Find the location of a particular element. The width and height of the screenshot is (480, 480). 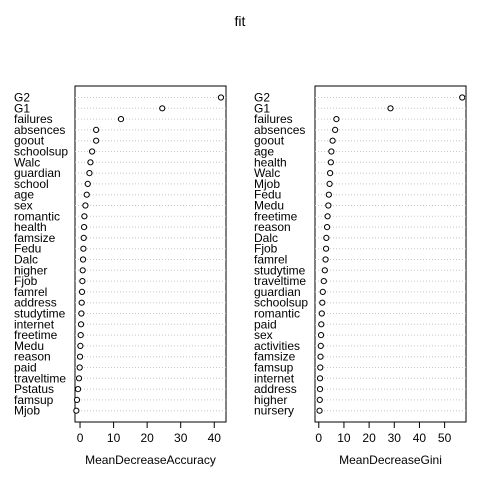

data-point-famrel is located at coordinates (82, 291).